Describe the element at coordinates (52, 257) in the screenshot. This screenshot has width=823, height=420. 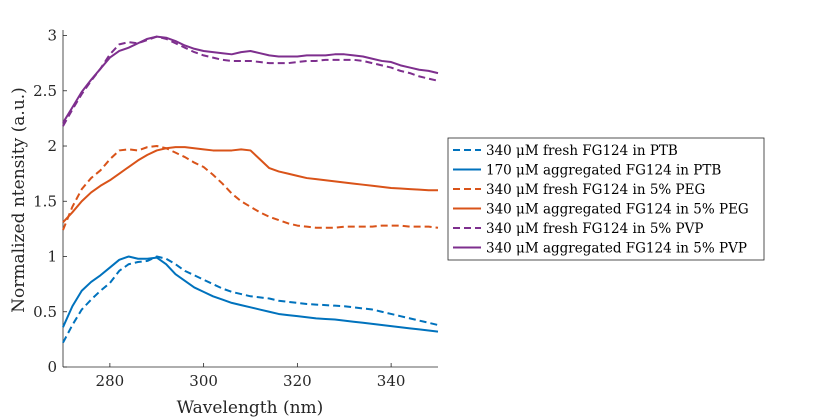
I see `y-tick-label: 1` at that location.